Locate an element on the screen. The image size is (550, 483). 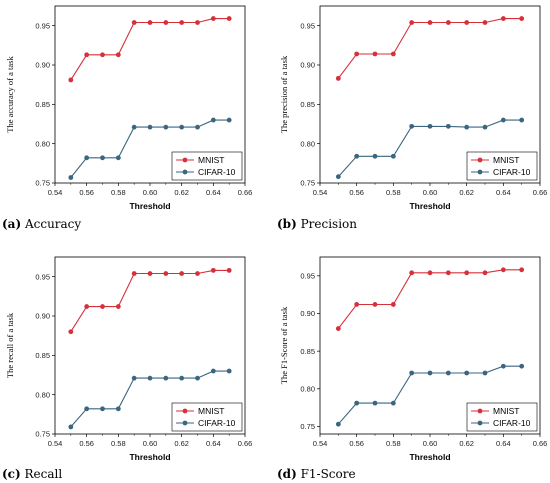
caption-text: Precision is located at coordinates (327, 224).